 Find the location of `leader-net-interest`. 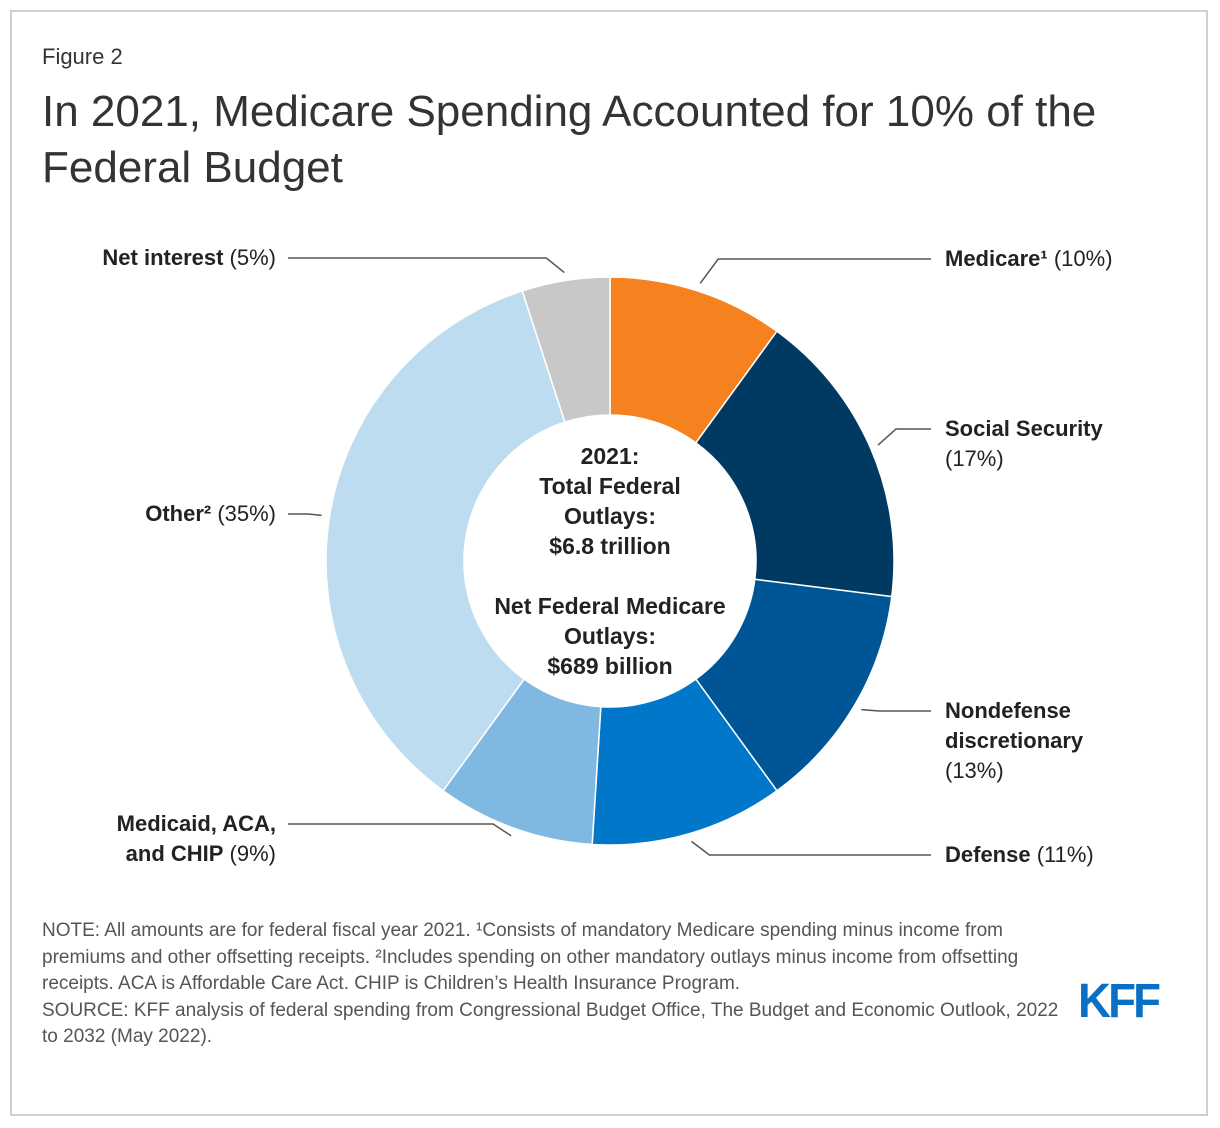

leader-net-interest is located at coordinates (426, 265).